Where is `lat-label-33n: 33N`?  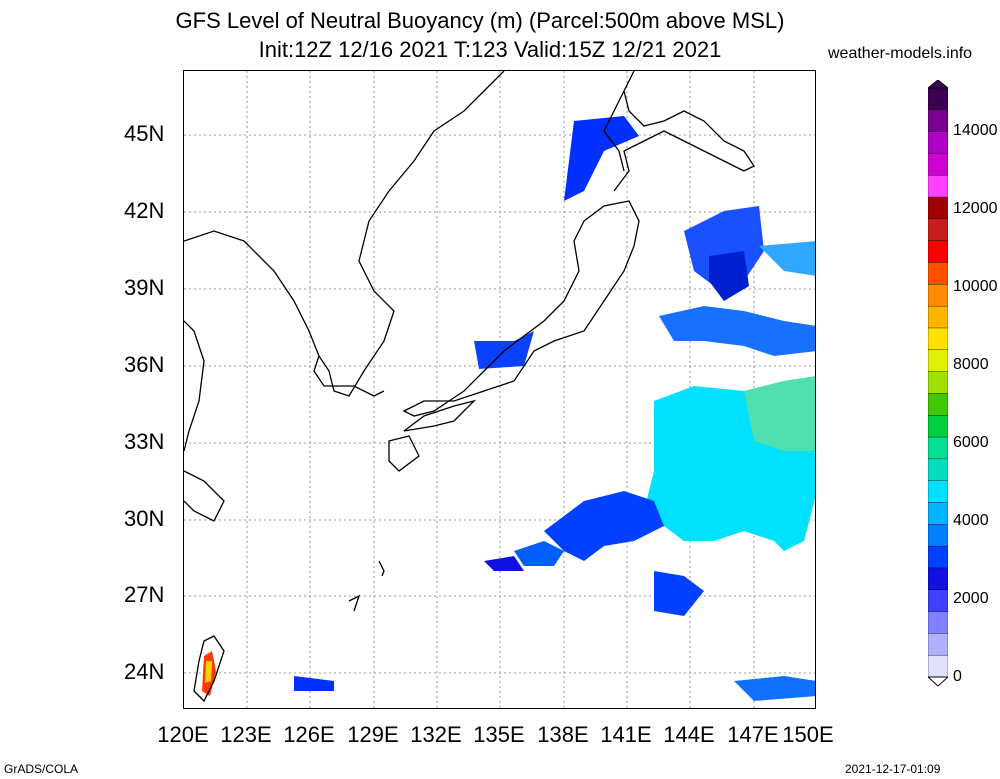 lat-label-33n: 33N is located at coordinates (144, 441).